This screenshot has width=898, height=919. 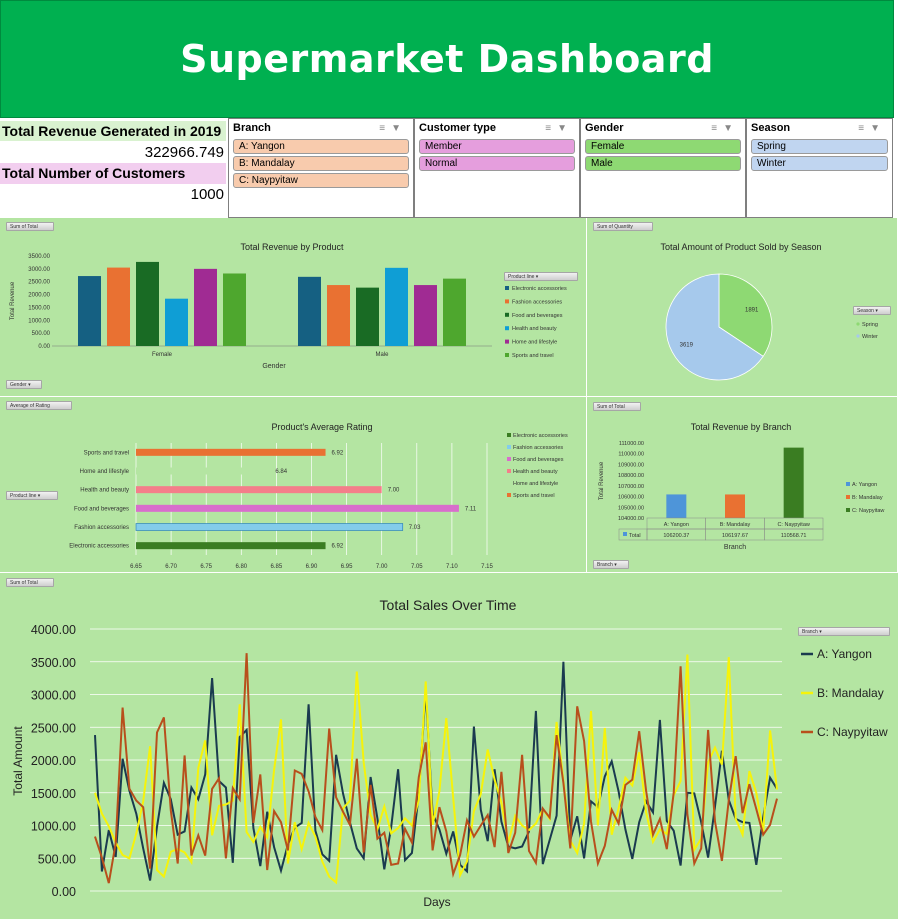 What do you see at coordinates (537, 316) in the screenshot?
I see `legend-label: Food and beverages` at bounding box center [537, 316].